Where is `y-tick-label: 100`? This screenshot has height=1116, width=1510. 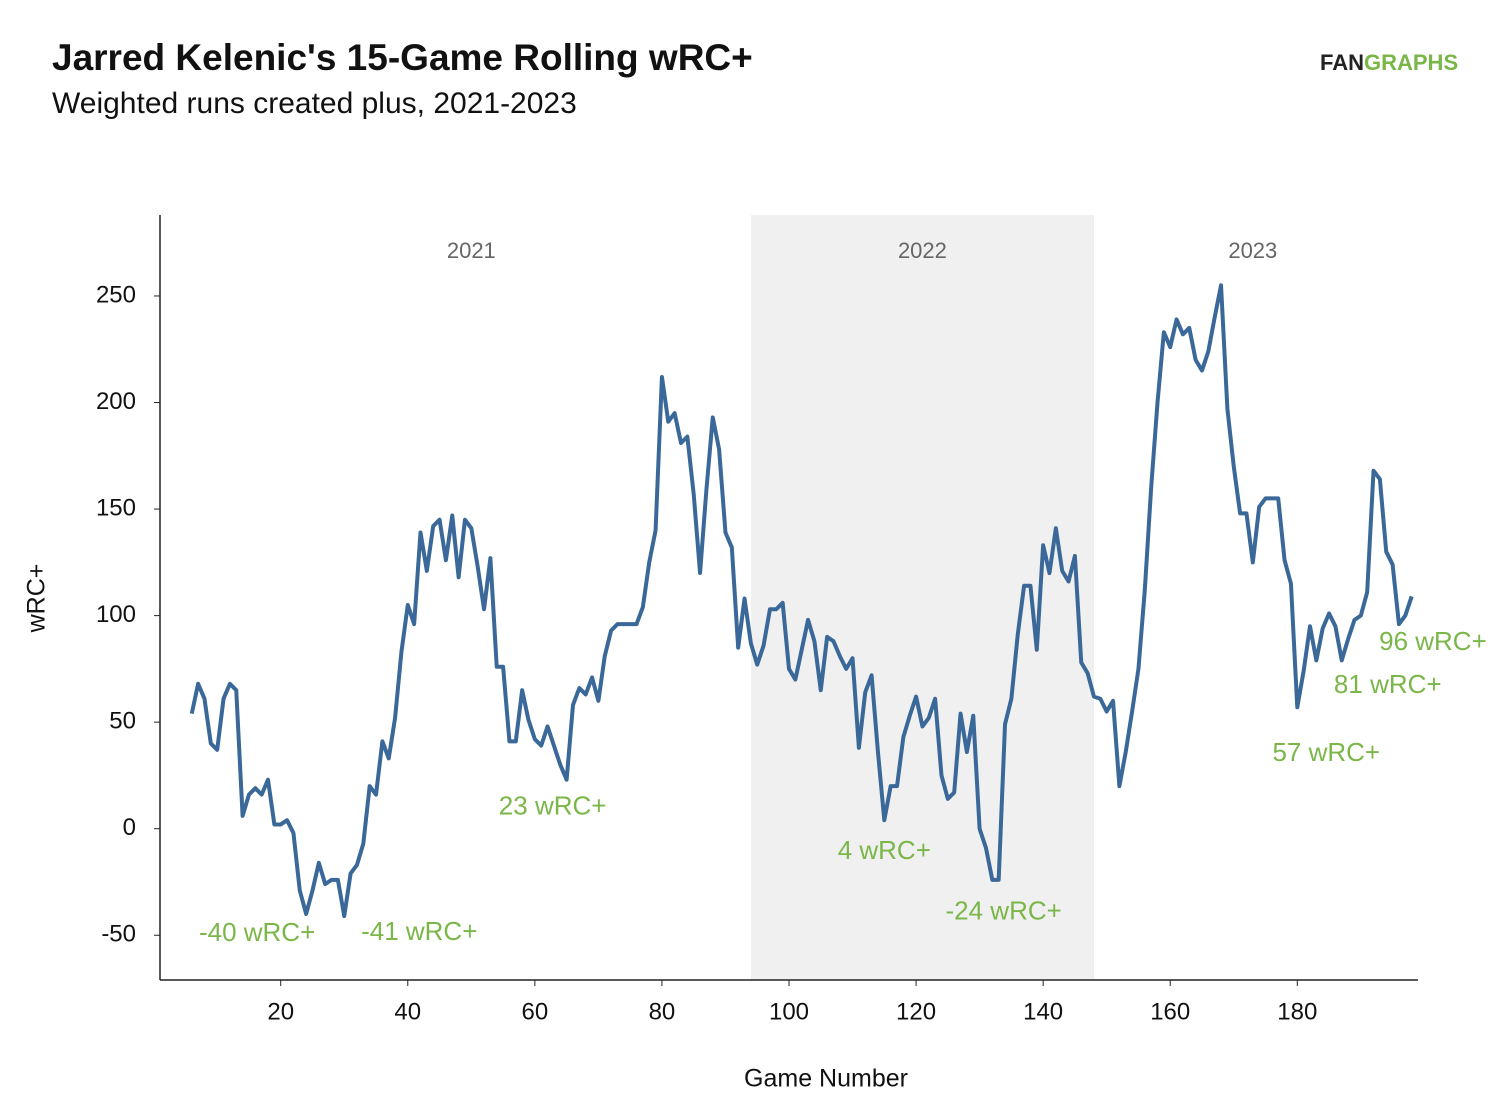 y-tick-label: 100 is located at coordinates (116, 614).